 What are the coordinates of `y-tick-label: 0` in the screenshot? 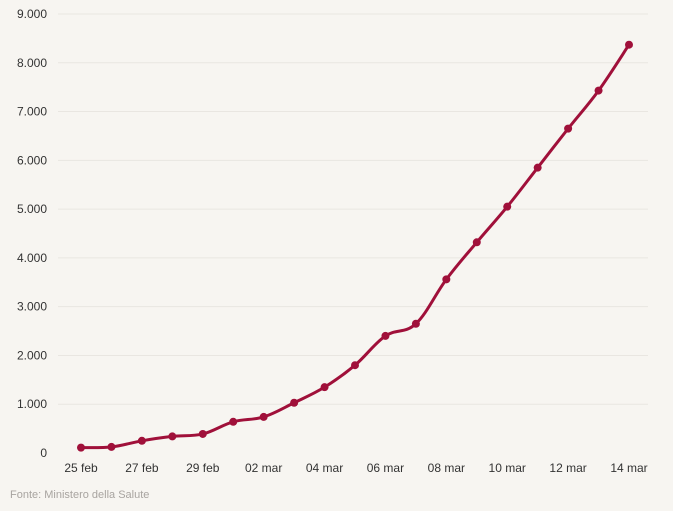 It's located at (43, 453).